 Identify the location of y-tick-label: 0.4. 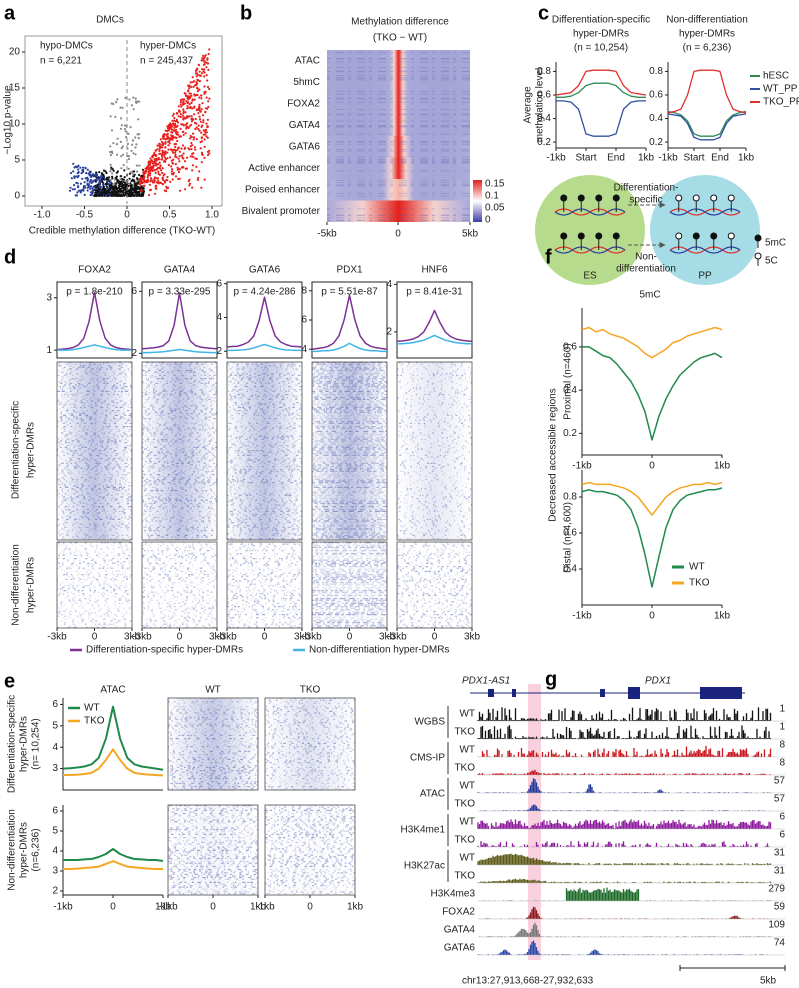
(544, 118).